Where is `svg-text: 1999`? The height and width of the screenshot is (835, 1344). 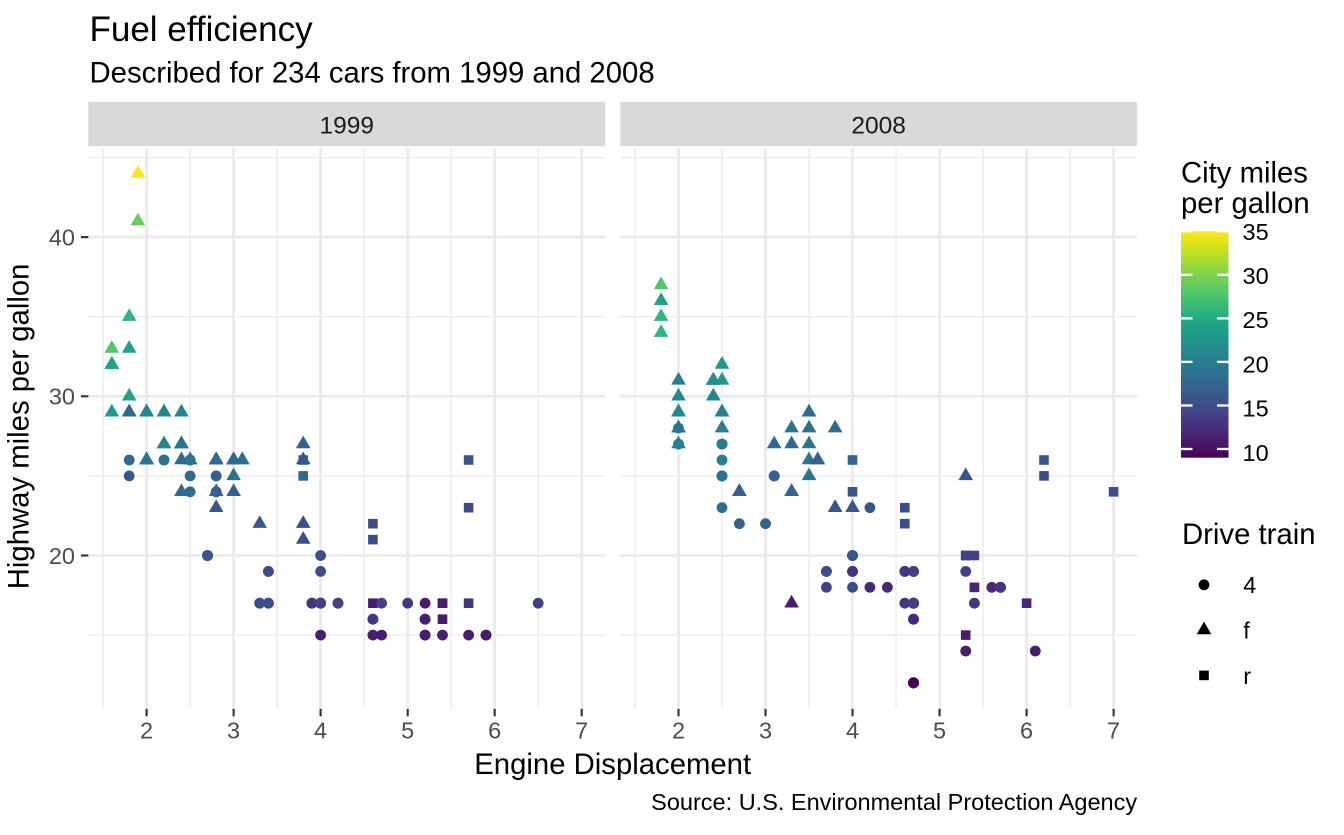
svg-text: 1999 is located at coordinates (346, 125).